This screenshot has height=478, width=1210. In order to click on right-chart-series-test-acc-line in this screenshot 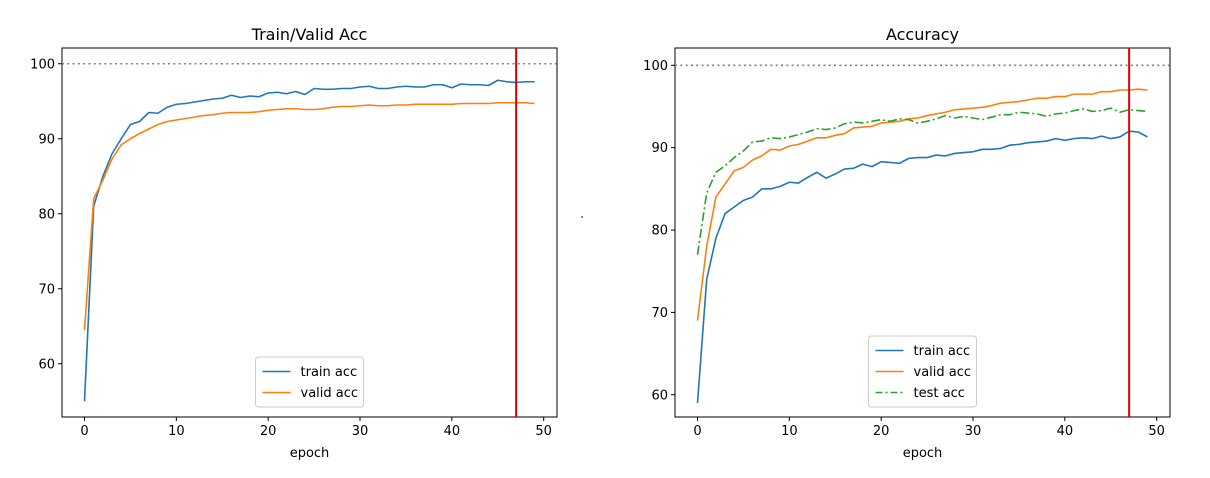, I will do `click(922, 181)`.